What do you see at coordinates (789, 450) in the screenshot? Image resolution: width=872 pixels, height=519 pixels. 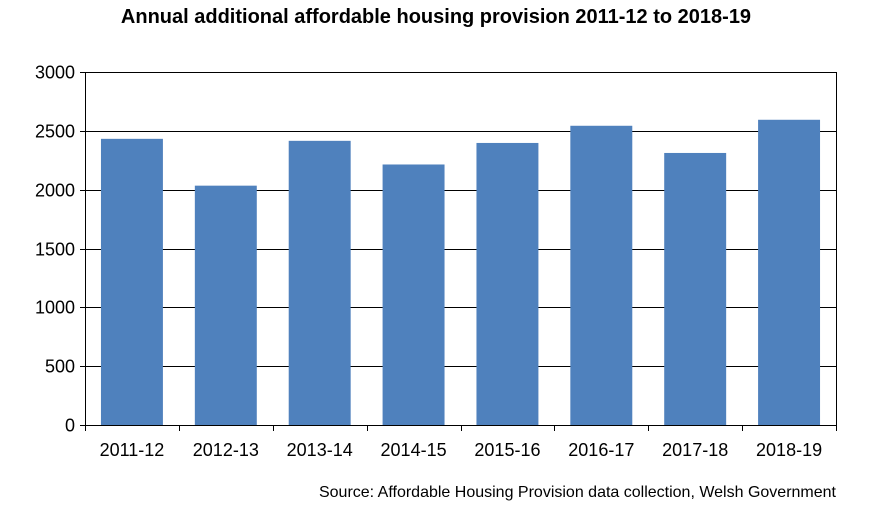 I see `x-tick-label: 2018-19` at bounding box center [789, 450].